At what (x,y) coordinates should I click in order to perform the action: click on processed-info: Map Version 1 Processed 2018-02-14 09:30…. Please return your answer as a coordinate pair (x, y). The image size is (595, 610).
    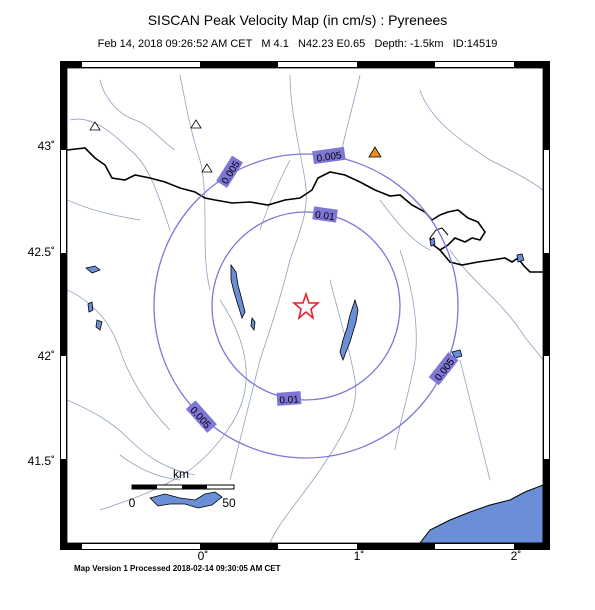
    Looking at the image, I should click on (177, 568).